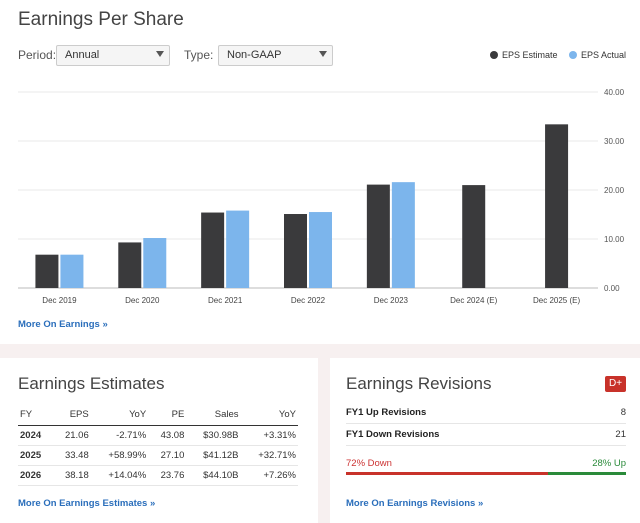 This screenshot has height=523, width=640. Describe the element at coordinates (604, 55) in the screenshot. I see `legend-actual-label: EPS Actual` at that location.